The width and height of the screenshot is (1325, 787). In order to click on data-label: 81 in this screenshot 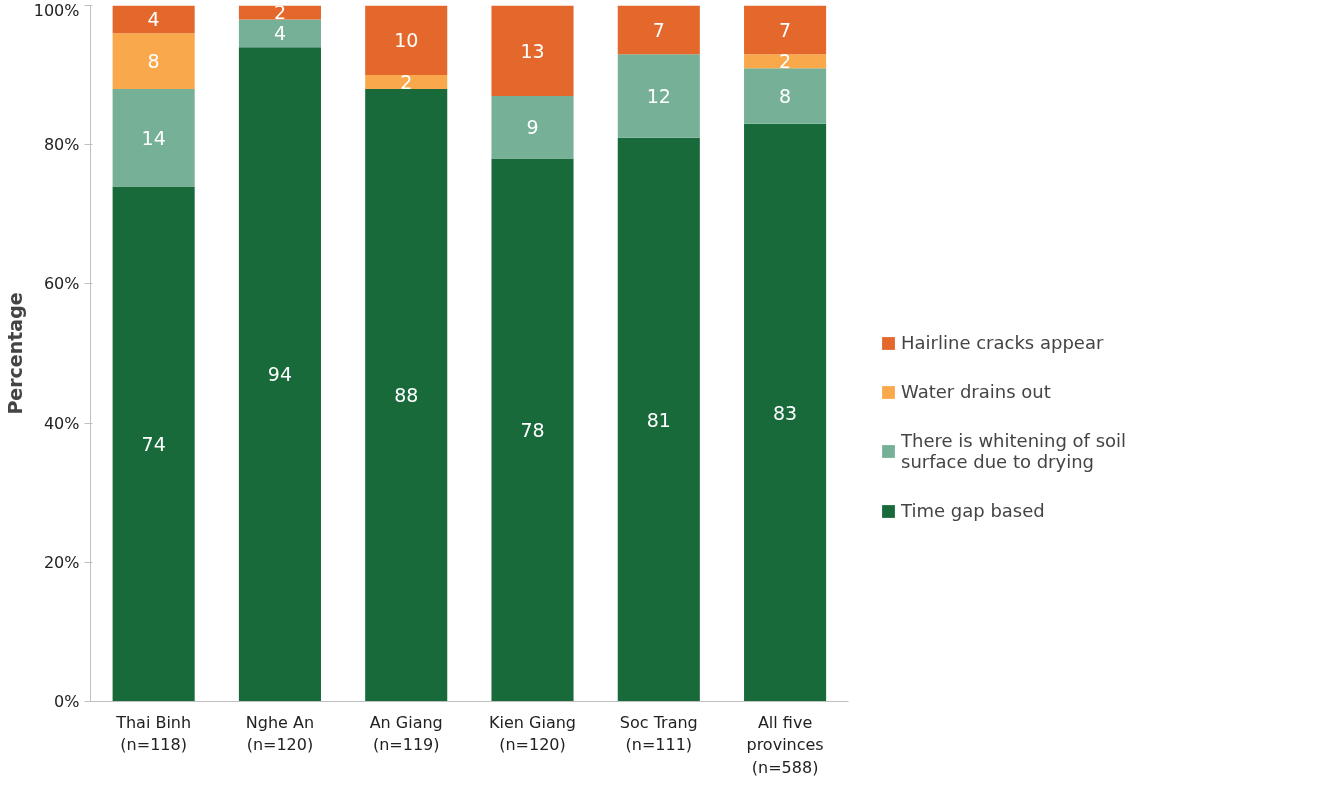, I will do `click(658, 419)`.